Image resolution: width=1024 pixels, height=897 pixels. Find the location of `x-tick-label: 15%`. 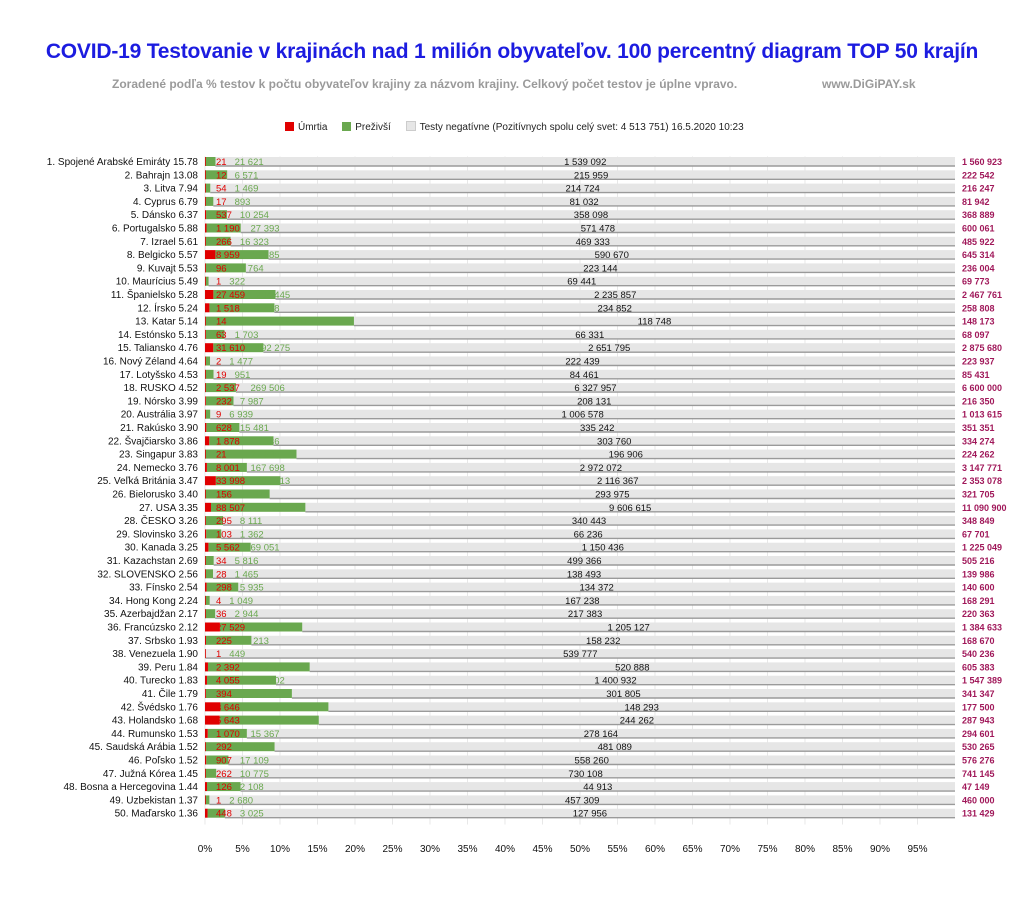

x-tick-label: 15% is located at coordinates (317, 849).